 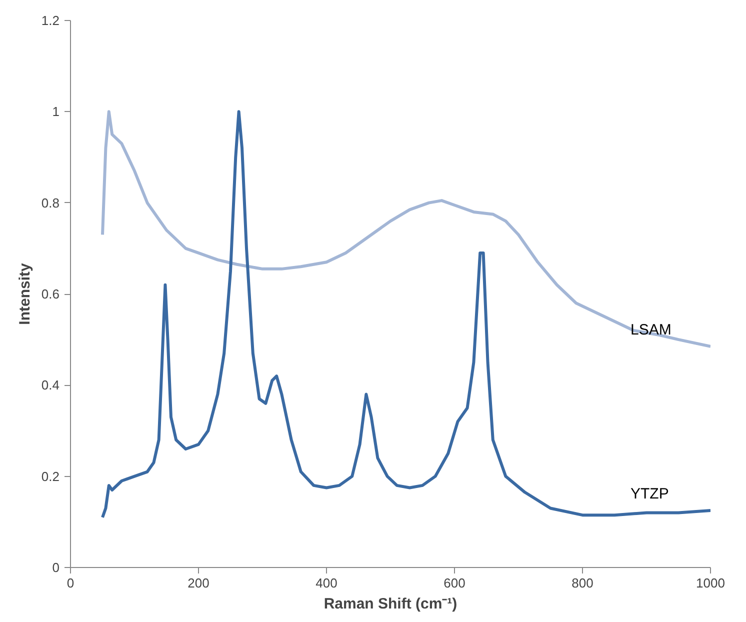 I want to click on y-tick-label: 1.2, so click(x=50, y=20).